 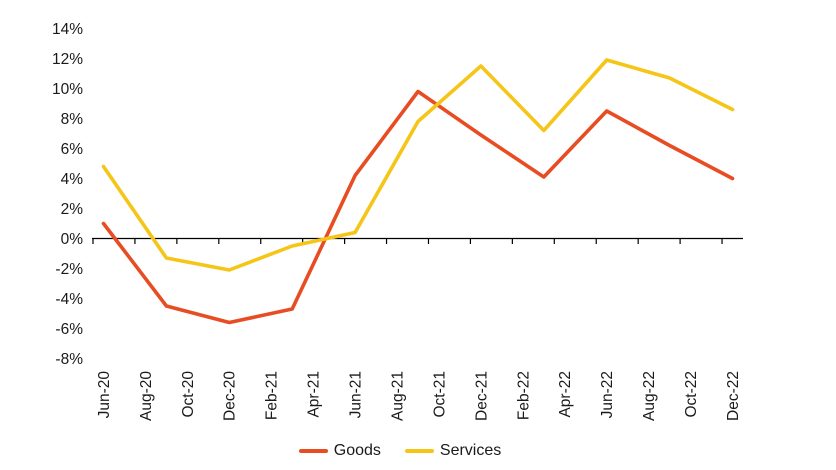 I want to click on y-axis-label: 4%, so click(x=72, y=179).